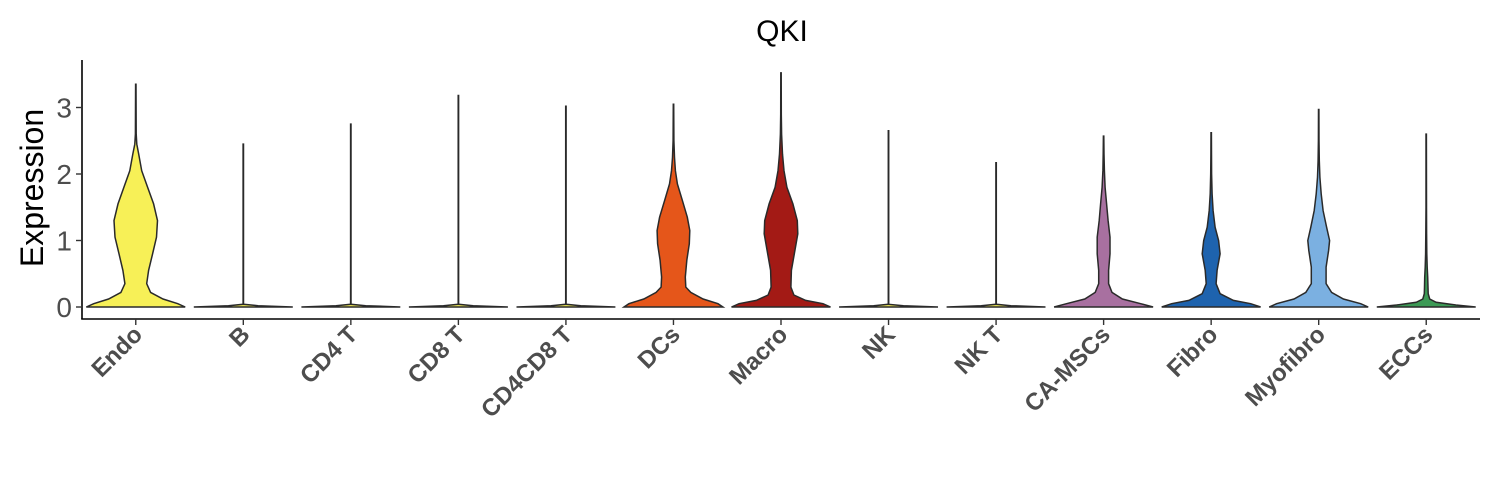 This screenshot has width=1500, height=500. Describe the element at coordinates (1067, 369) in the screenshot. I see `x-tick-label-ca-mscs: CA-MSCs` at that location.